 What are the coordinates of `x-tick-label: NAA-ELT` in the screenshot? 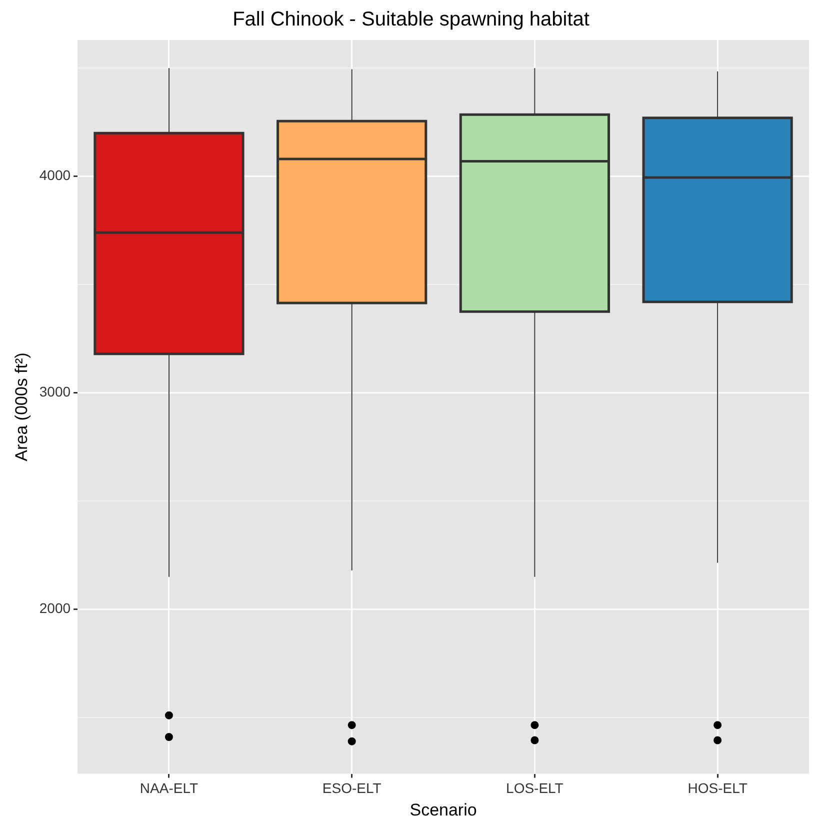 It's located at (169, 788).